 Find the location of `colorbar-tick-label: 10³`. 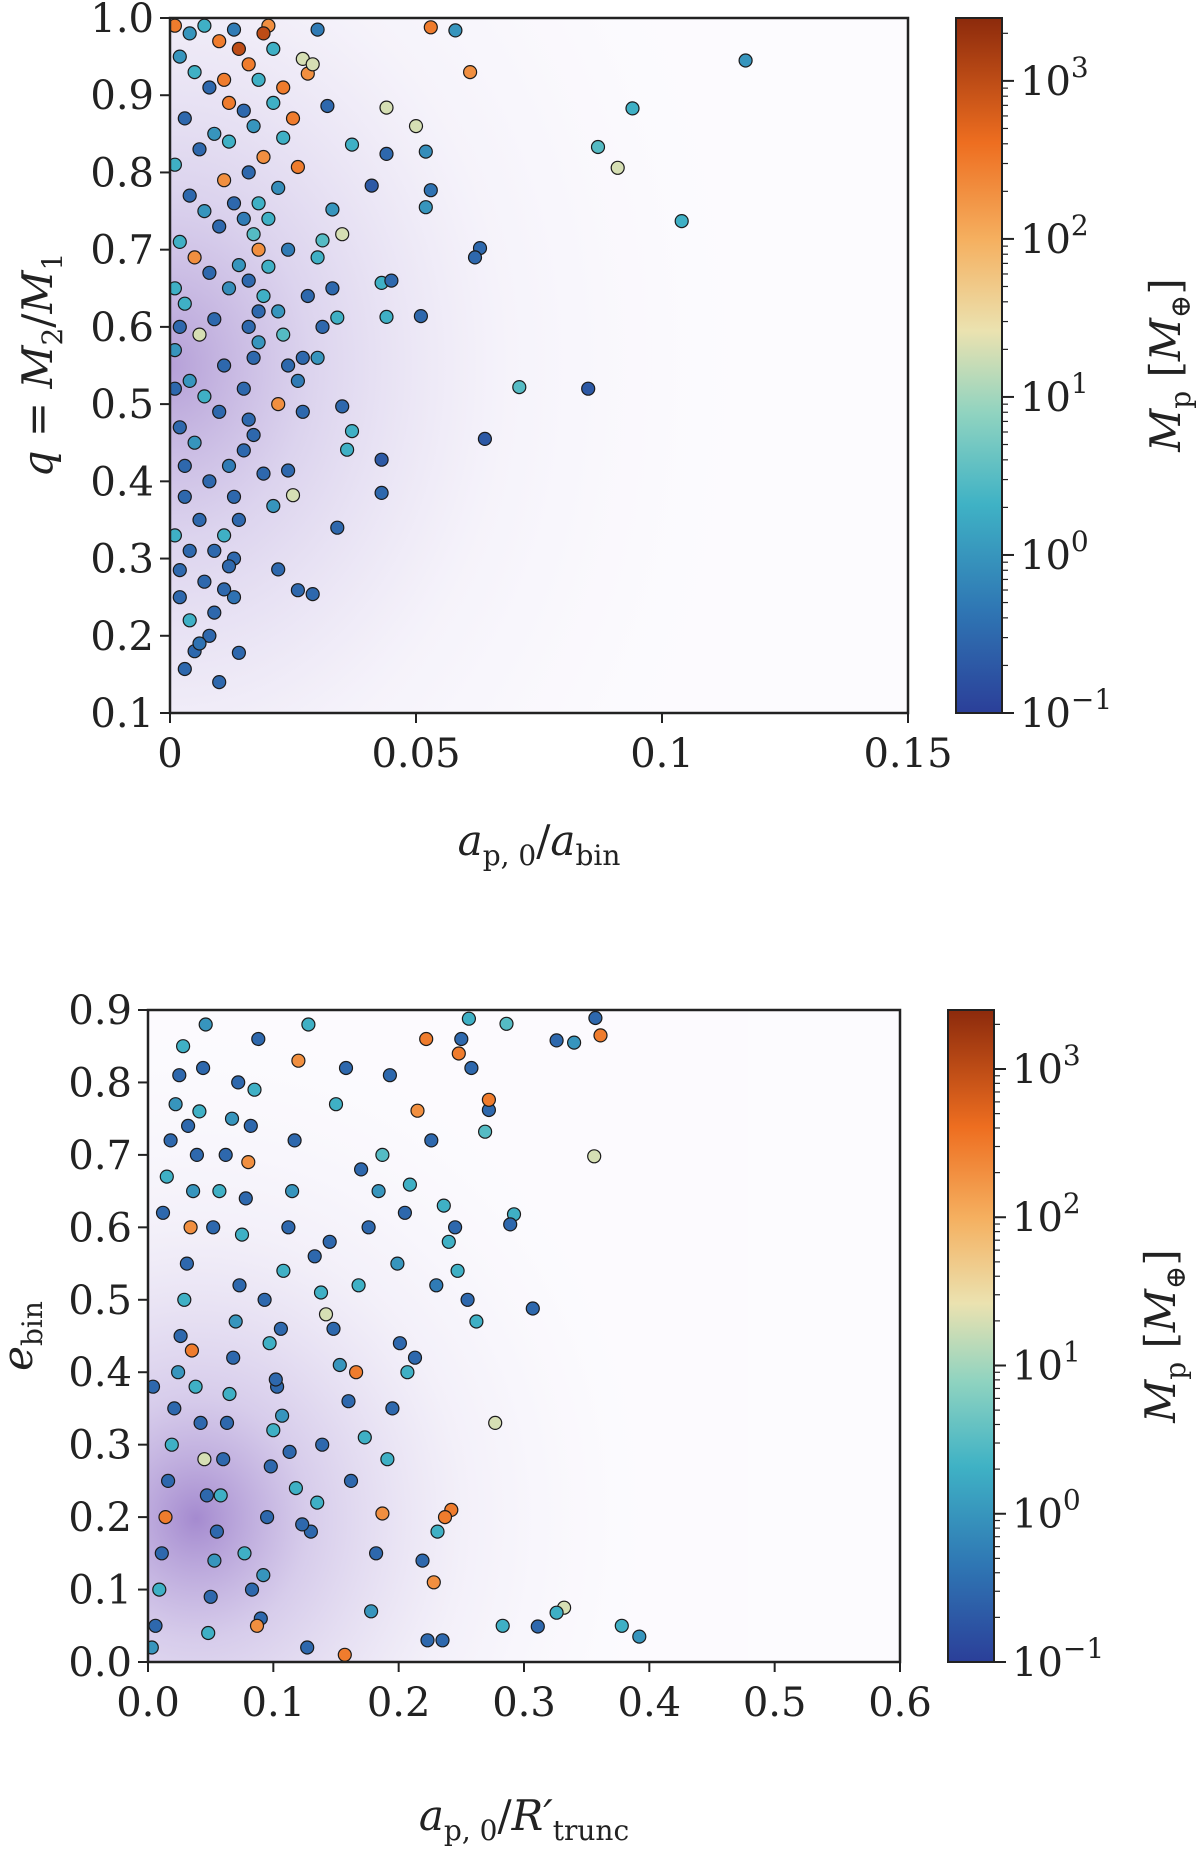

colorbar-tick-label: 10³ is located at coordinates (1054, 78).